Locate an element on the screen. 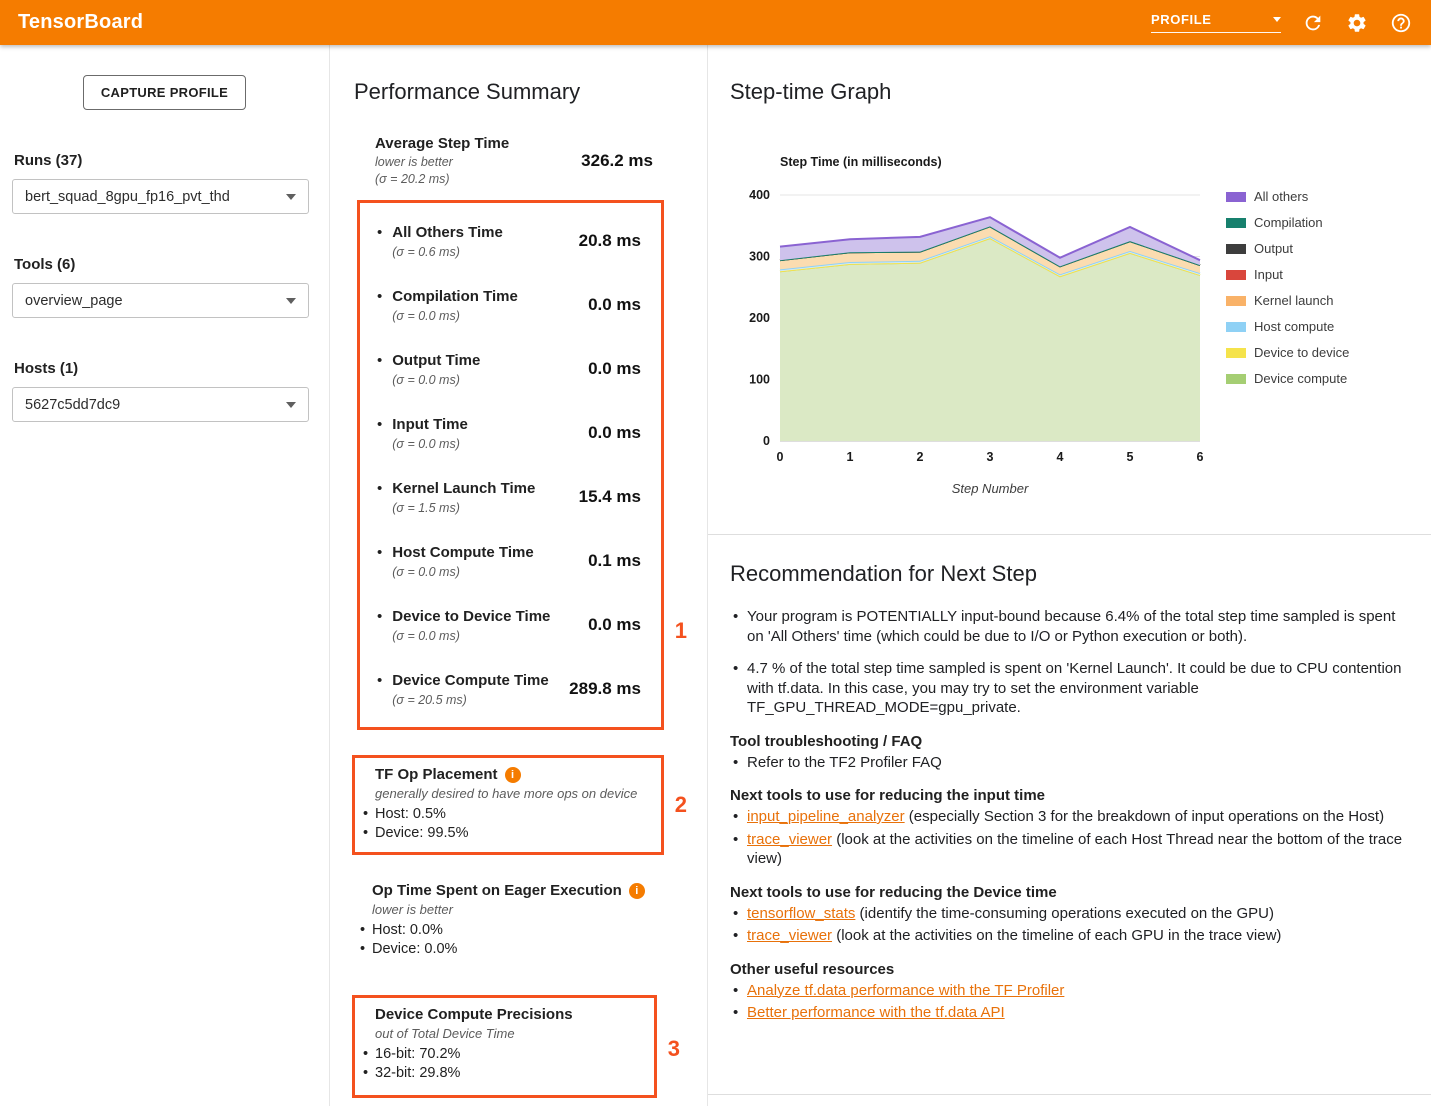 This screenshot has width=1431, height=1106. metric-label: Compilation Time is located at coordinates (455, 296).